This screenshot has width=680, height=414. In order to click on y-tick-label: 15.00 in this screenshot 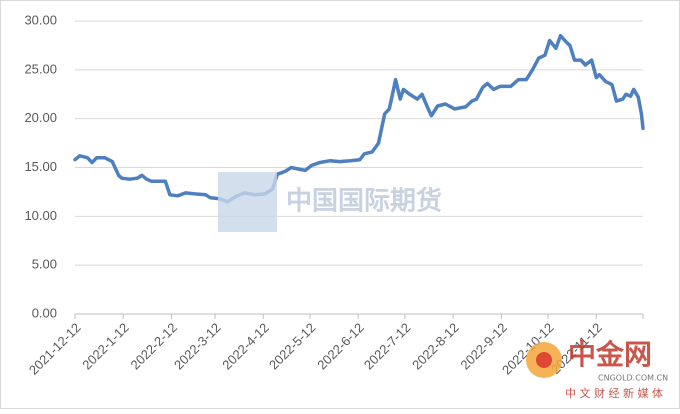, I will do `click(40, 166)`.